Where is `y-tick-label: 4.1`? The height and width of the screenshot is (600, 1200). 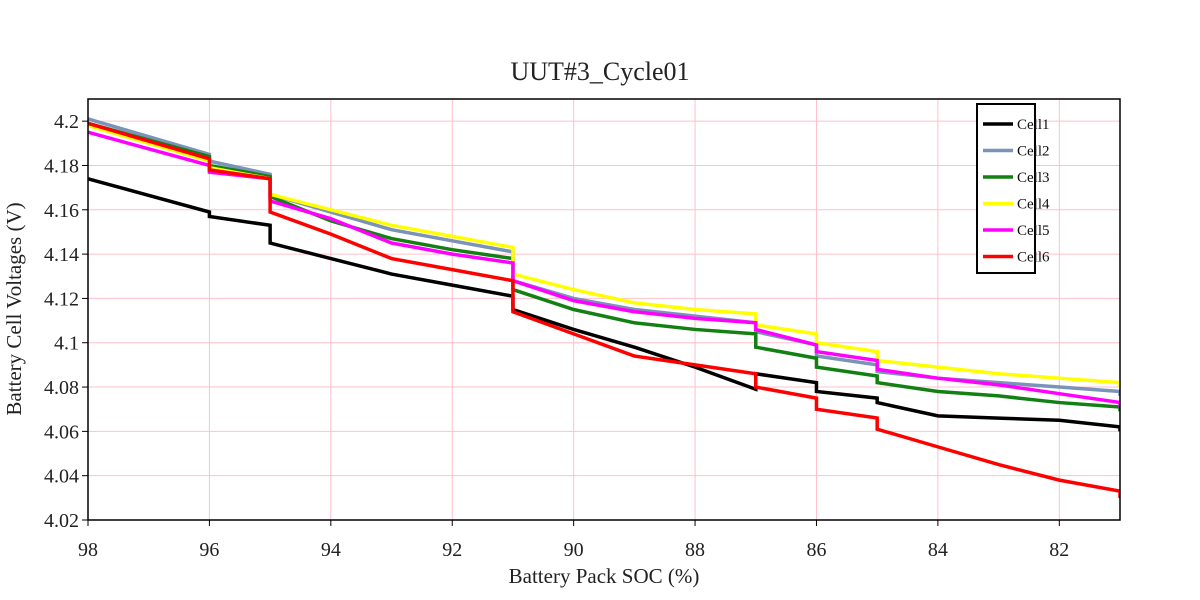 y-tick-label: 4.1 is located at coordinates (66, 344).